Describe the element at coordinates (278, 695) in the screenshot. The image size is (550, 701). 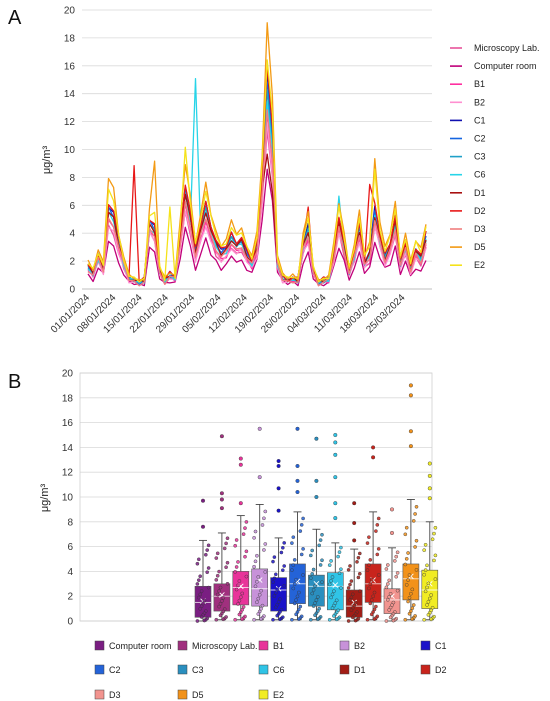
I see `legend-label-b: E2` at that location.